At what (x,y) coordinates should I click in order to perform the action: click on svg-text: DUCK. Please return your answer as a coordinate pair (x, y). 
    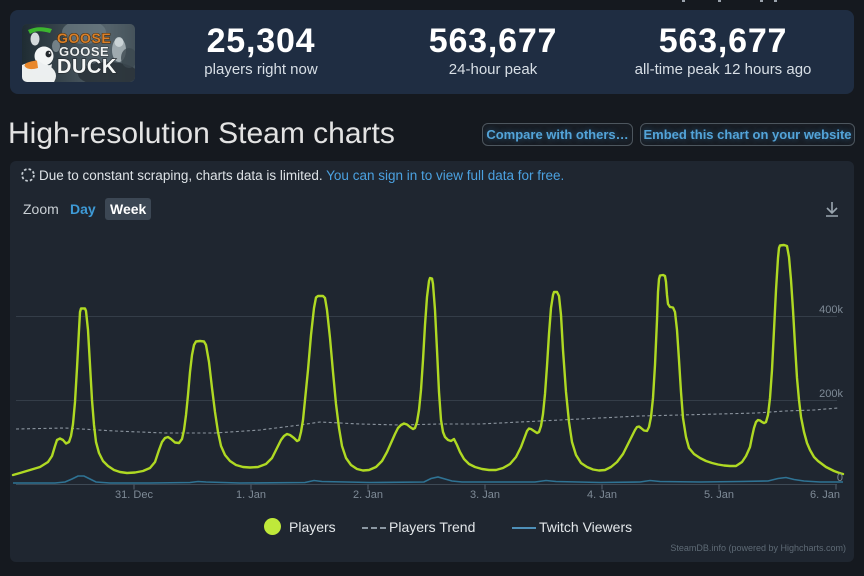
    Looking at the image, I should click on (87, 67).